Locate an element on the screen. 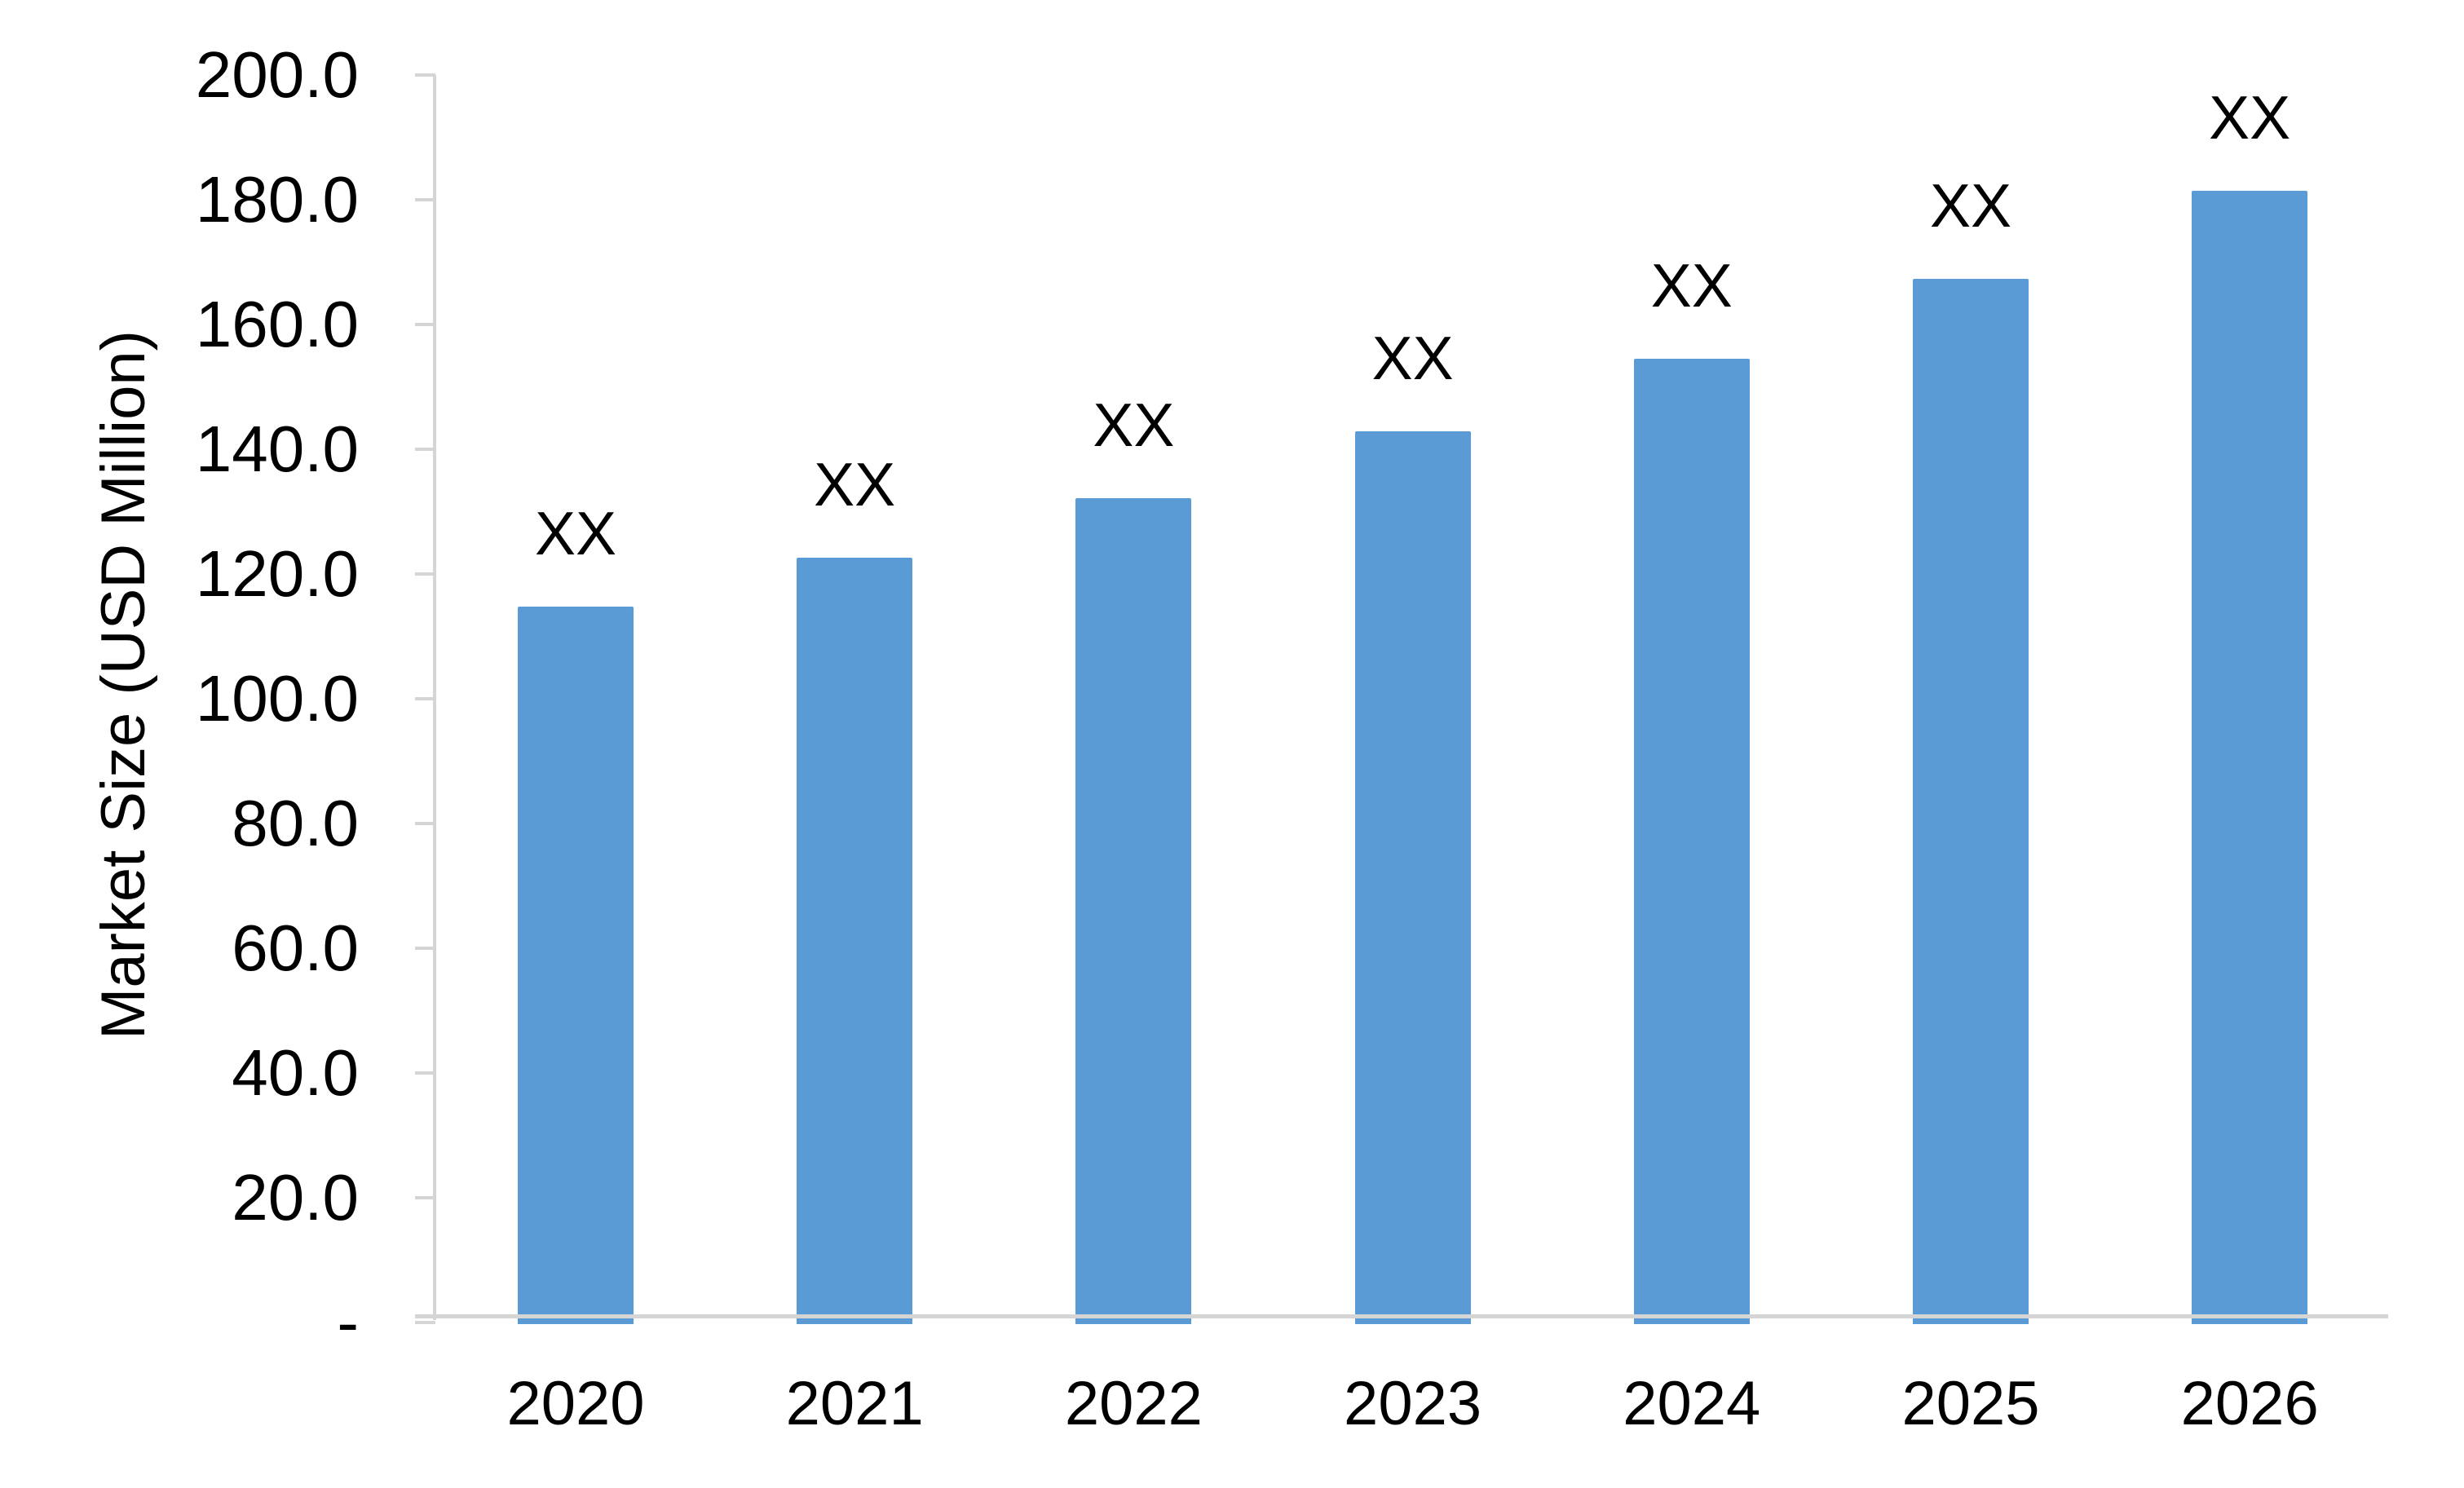 This screenshot has width=2464, height=1488. x-tick-label: 2024 is located at coordinates (1692, 1403).